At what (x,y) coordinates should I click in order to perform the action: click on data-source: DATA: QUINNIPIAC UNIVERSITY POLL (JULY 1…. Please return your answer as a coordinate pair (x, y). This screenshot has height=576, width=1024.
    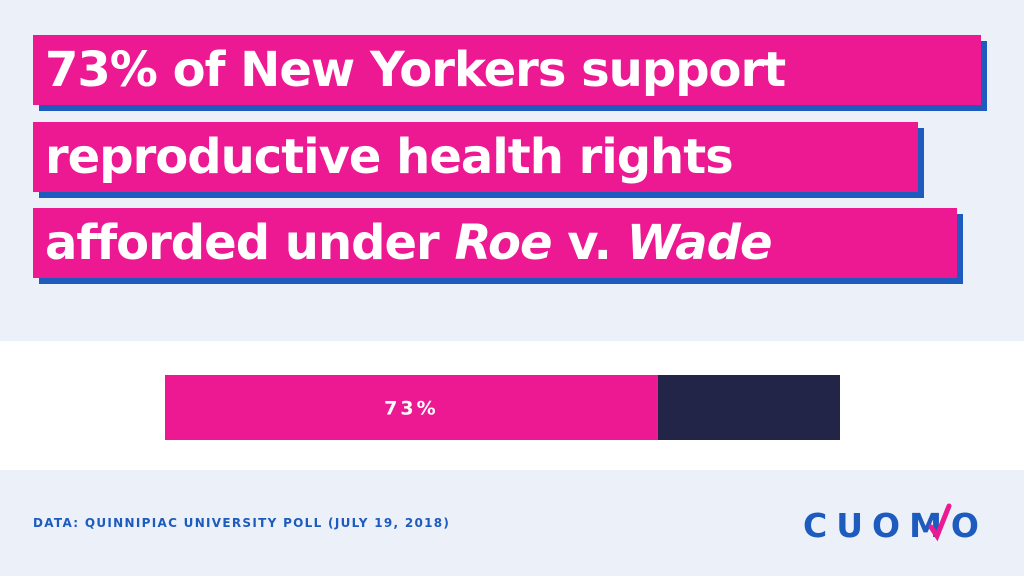
    Looking at the image, I should click on (242, 523).